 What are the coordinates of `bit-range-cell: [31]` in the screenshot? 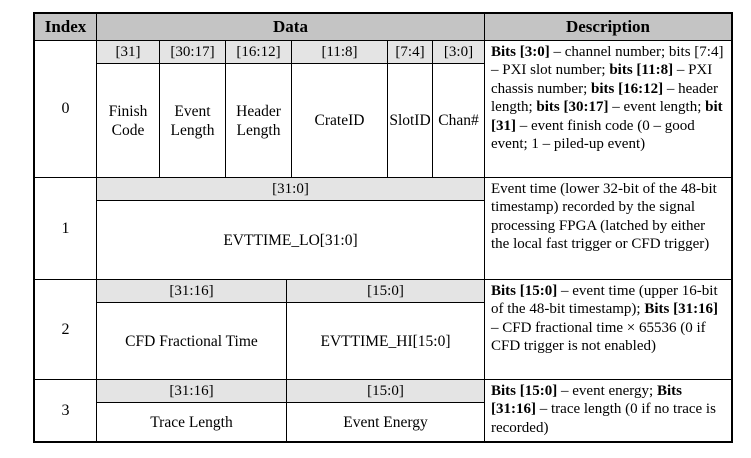 It's located at (128, 52).